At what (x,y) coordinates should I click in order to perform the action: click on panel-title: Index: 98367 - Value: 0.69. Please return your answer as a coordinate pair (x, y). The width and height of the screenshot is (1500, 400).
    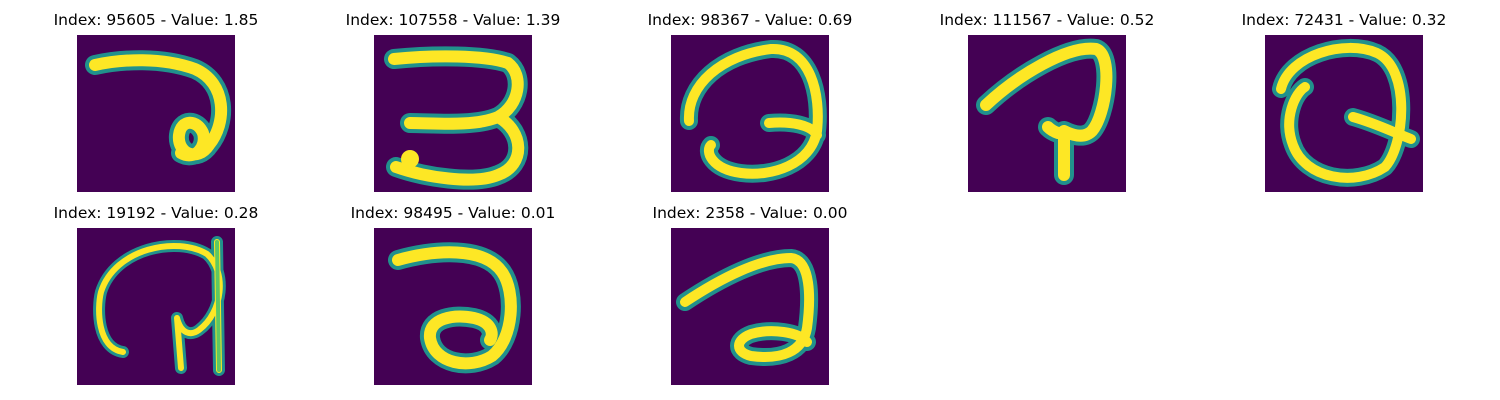
    Looking at the image, I should click on (750, 20).